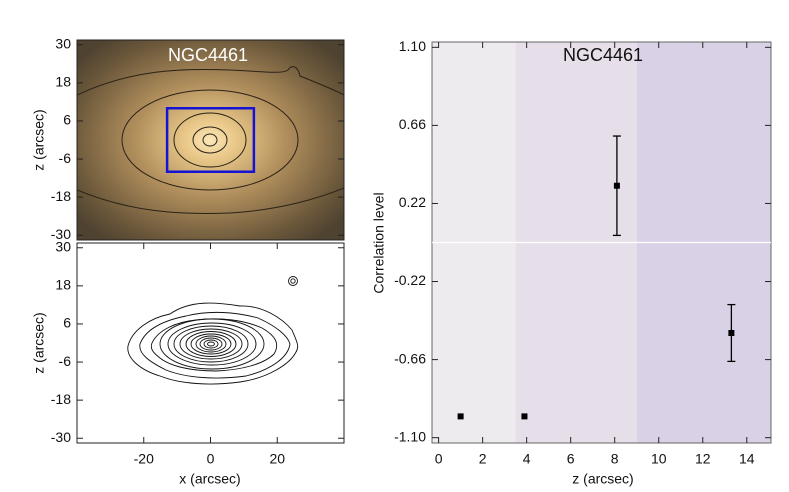  I want to click on x-axis-label: z (arcsec), so click(602, 479).